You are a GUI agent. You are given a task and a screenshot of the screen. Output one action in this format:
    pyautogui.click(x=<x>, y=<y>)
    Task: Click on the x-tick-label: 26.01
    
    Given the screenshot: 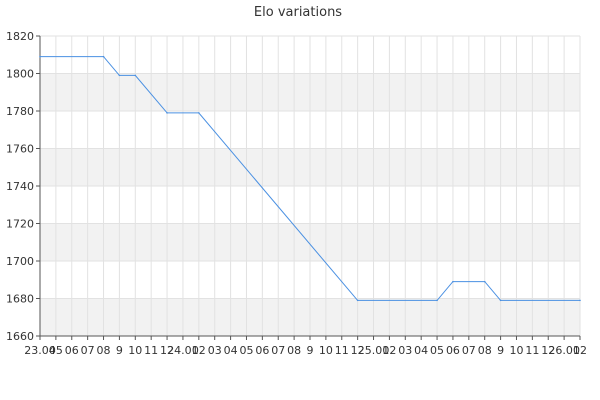 What is the action you would take?
    pyautogui.click(x=564, y=350)
    